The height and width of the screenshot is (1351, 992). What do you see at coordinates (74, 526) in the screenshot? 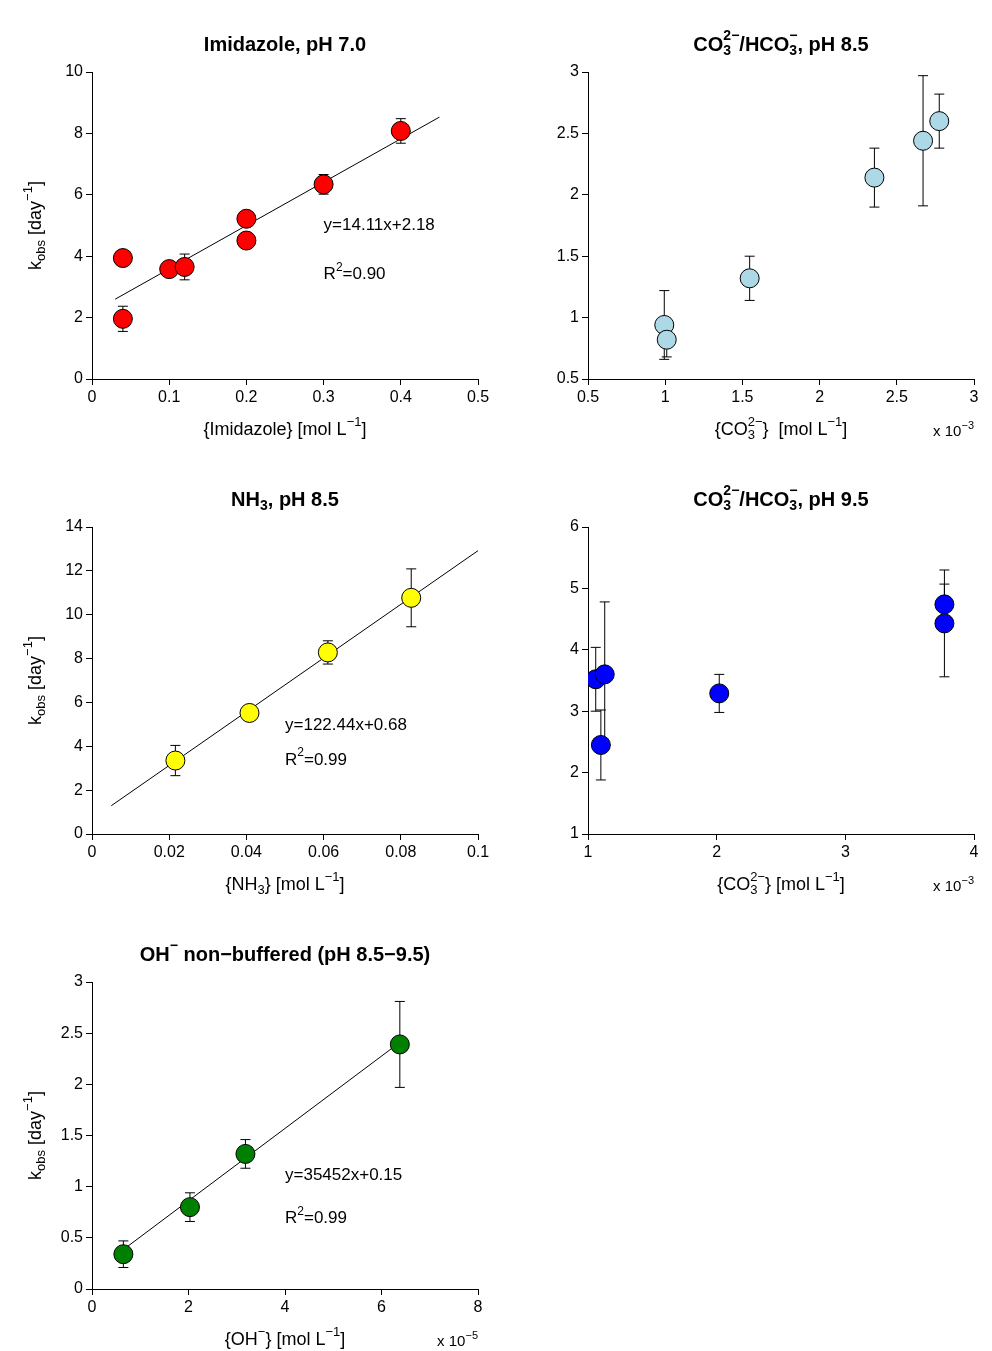
I see `y-tick-label: 14` at bounding box center [74, 526].